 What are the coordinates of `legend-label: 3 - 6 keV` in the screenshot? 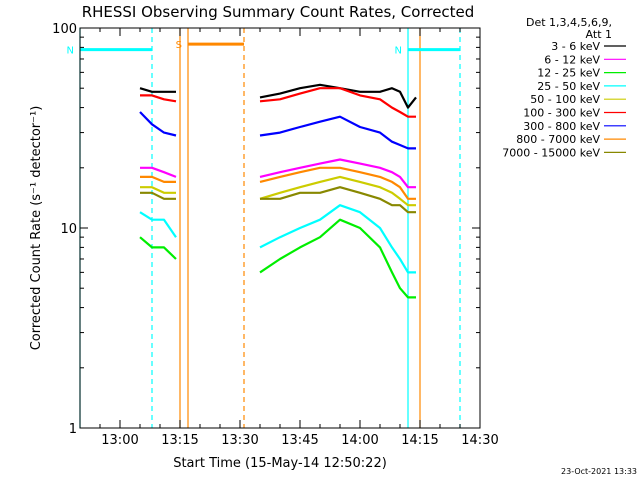 It's located at (575, 46).